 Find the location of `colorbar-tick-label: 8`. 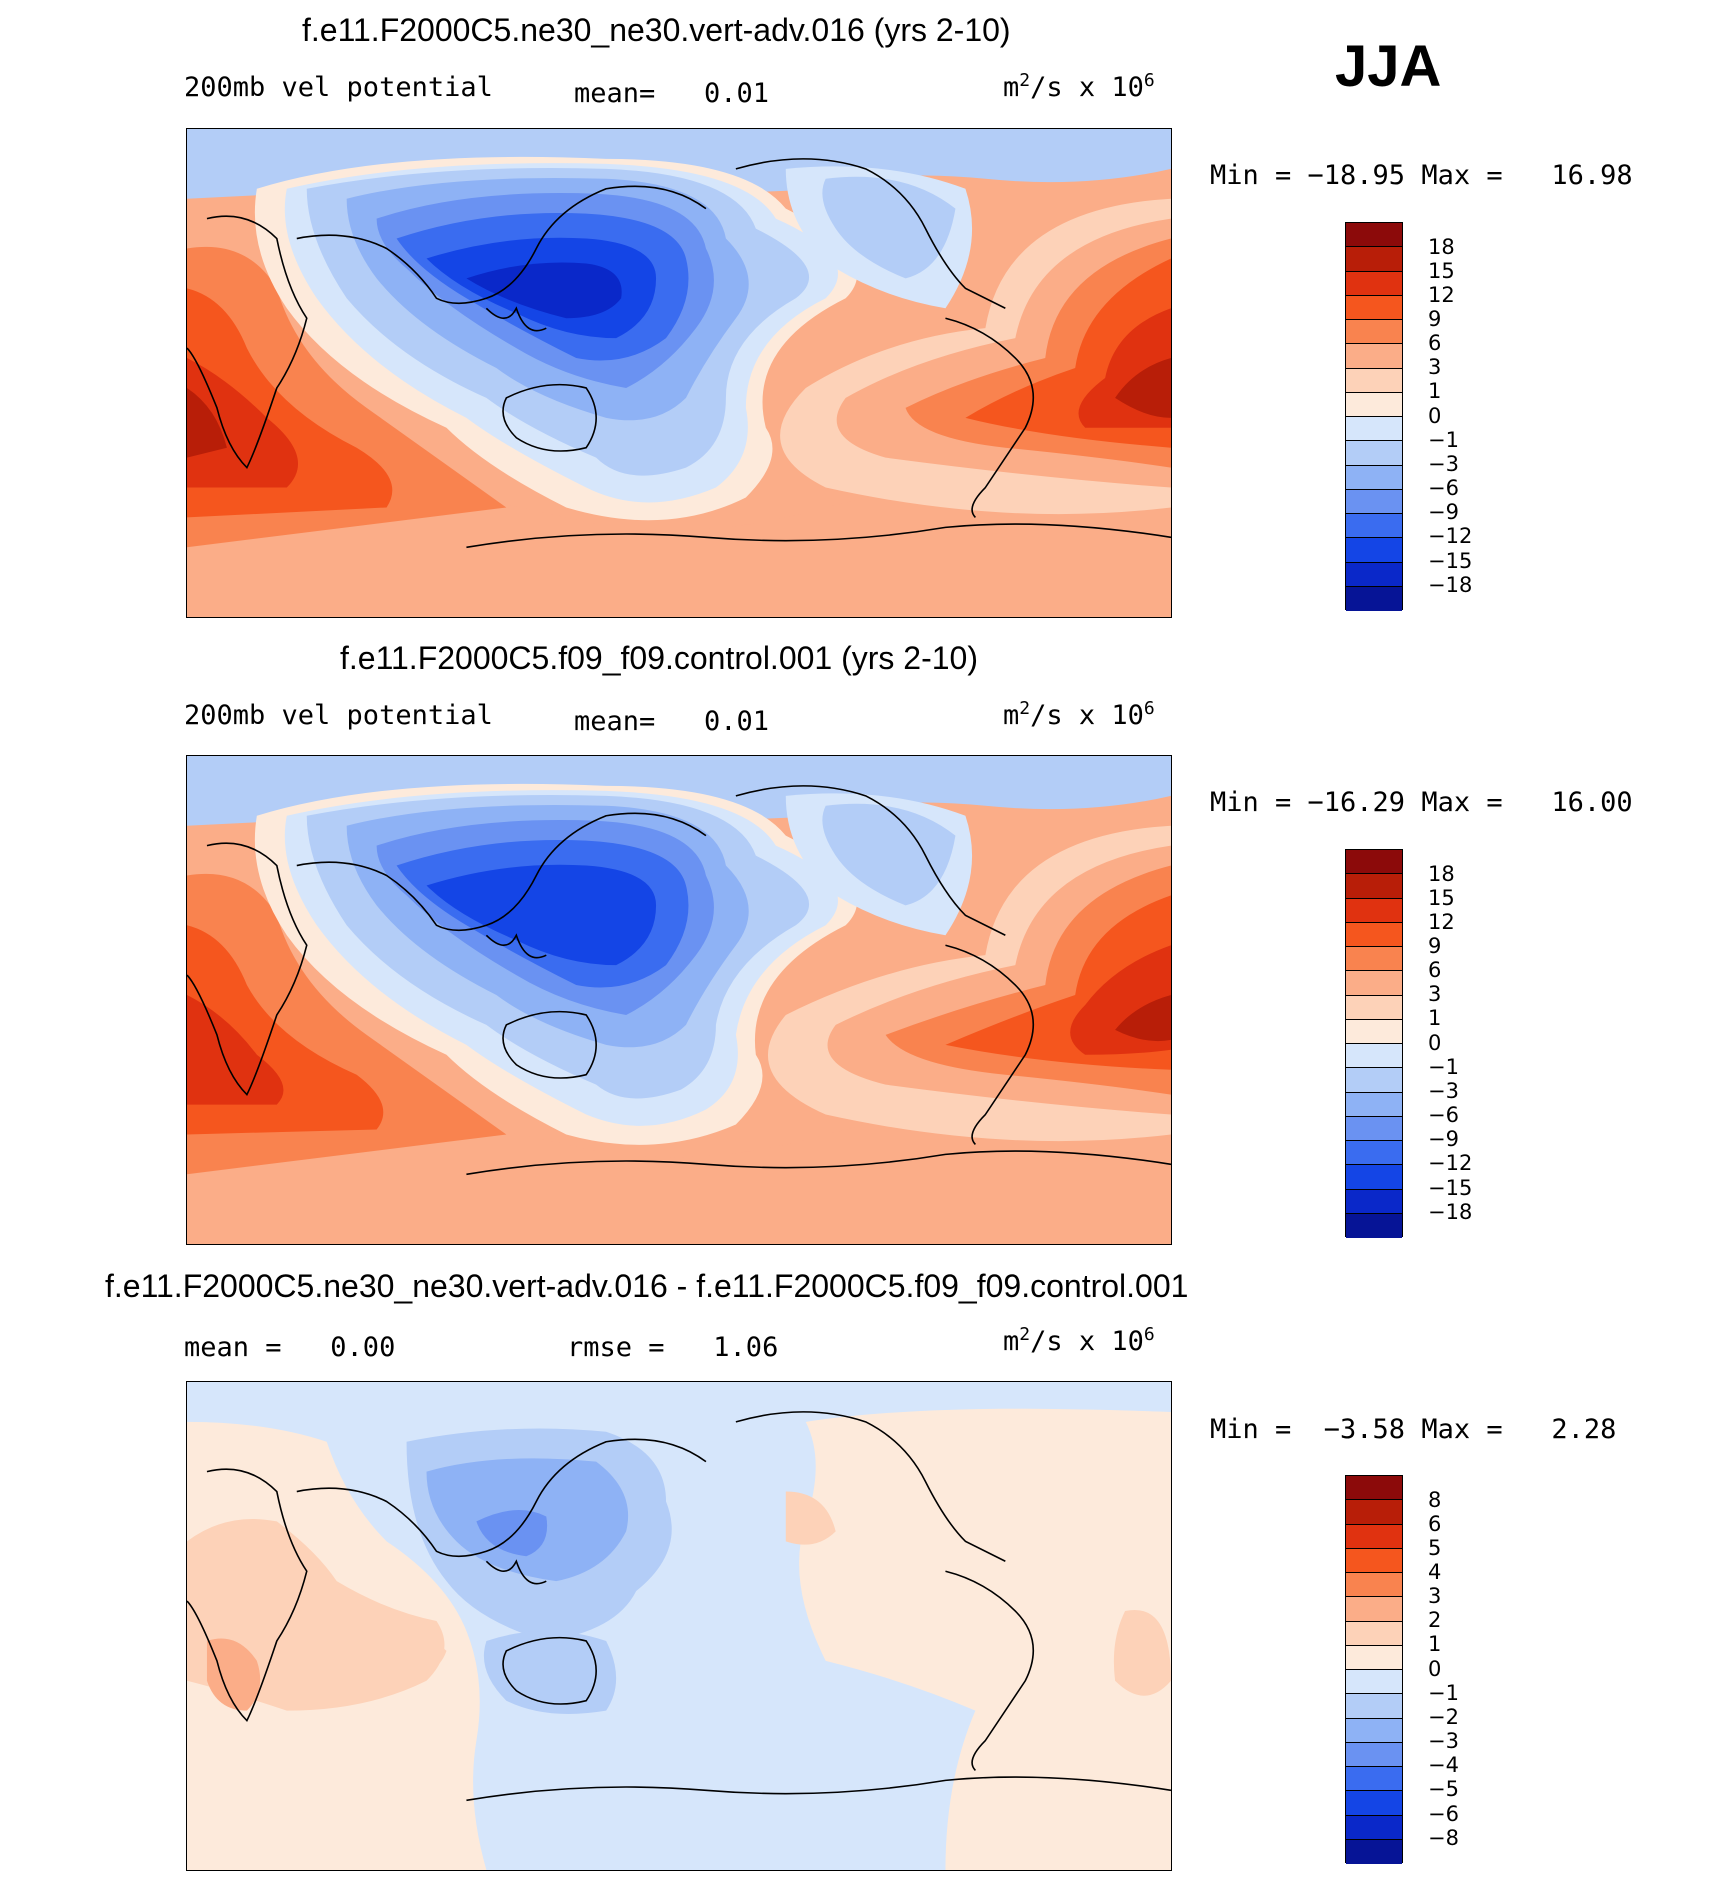

colorbar-tick-label: 8 is located at coordinates (1435, 1500).